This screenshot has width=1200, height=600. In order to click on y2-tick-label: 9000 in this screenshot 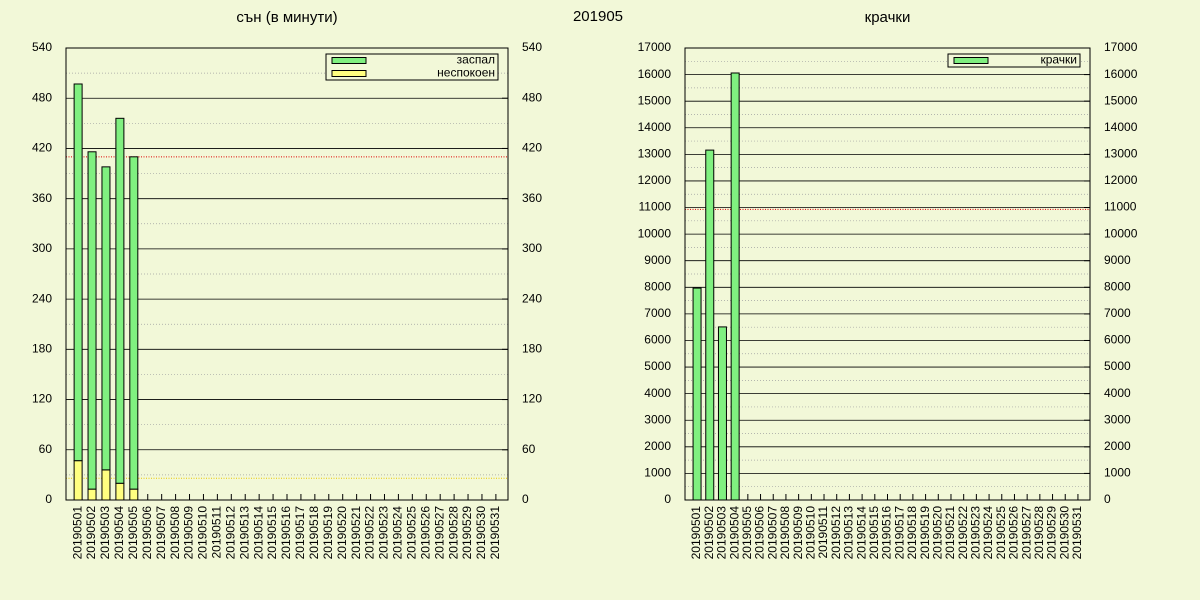, I will do `click(1117, 260)`.